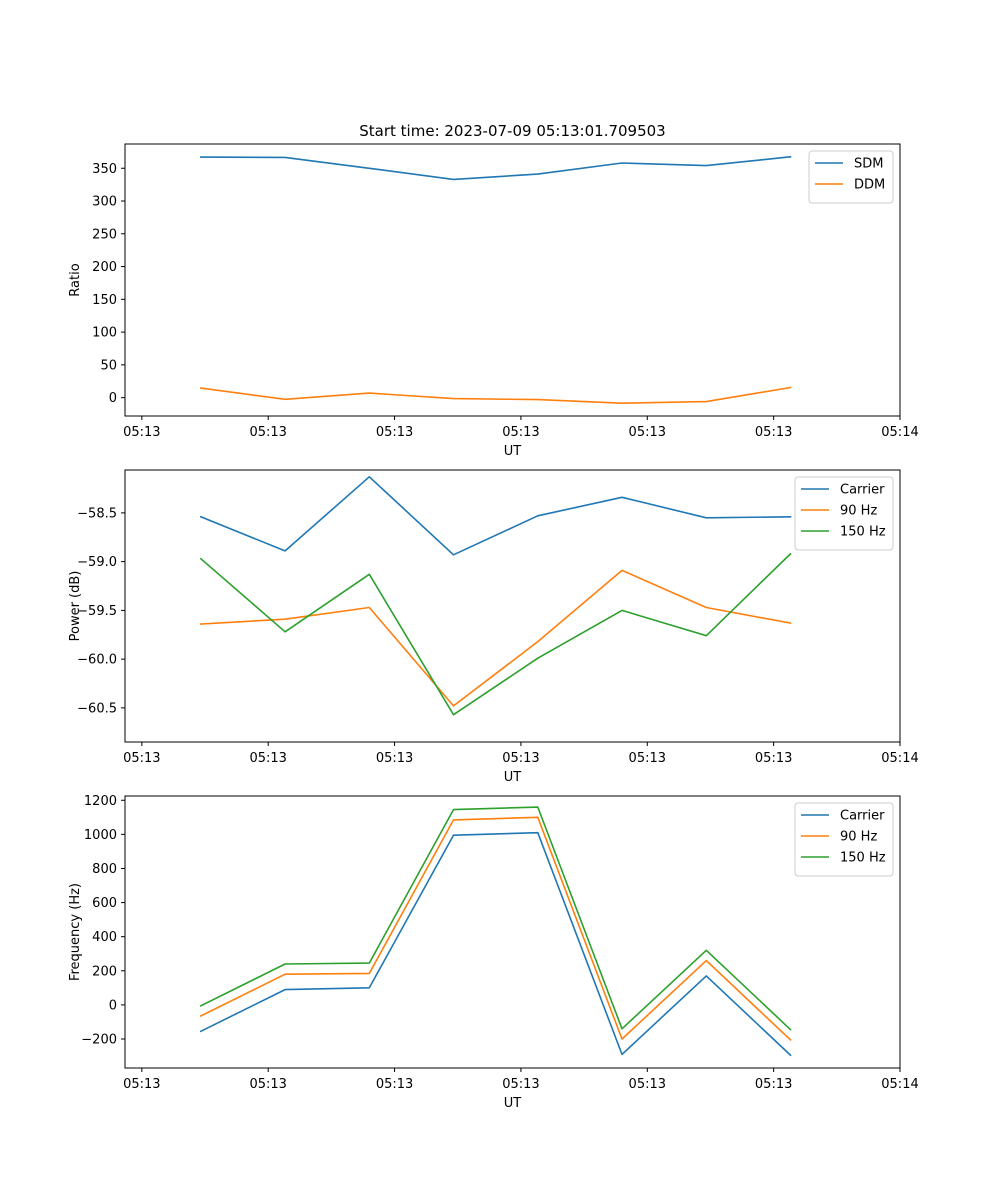 This screenshot has width=1000, height=1200. I want to click on chart-3-y-tick-label: 0, so click(113, 1005).